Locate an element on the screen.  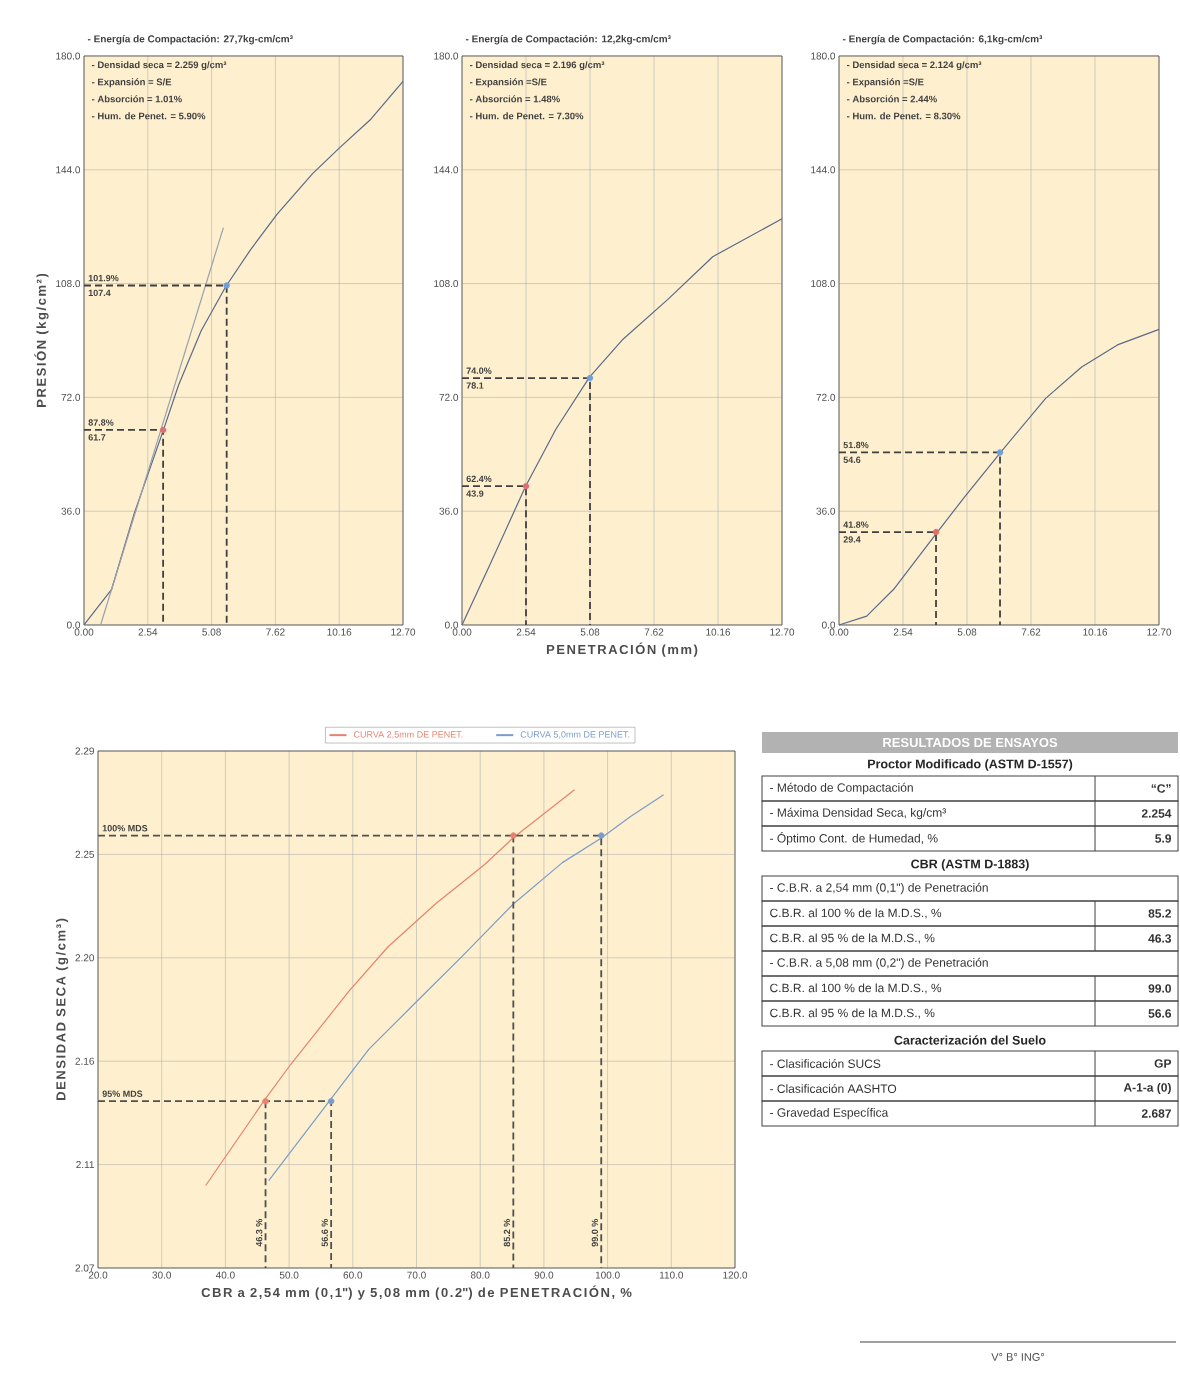
x-tick-label: 110.0 is located at coordinates (671, 1275).